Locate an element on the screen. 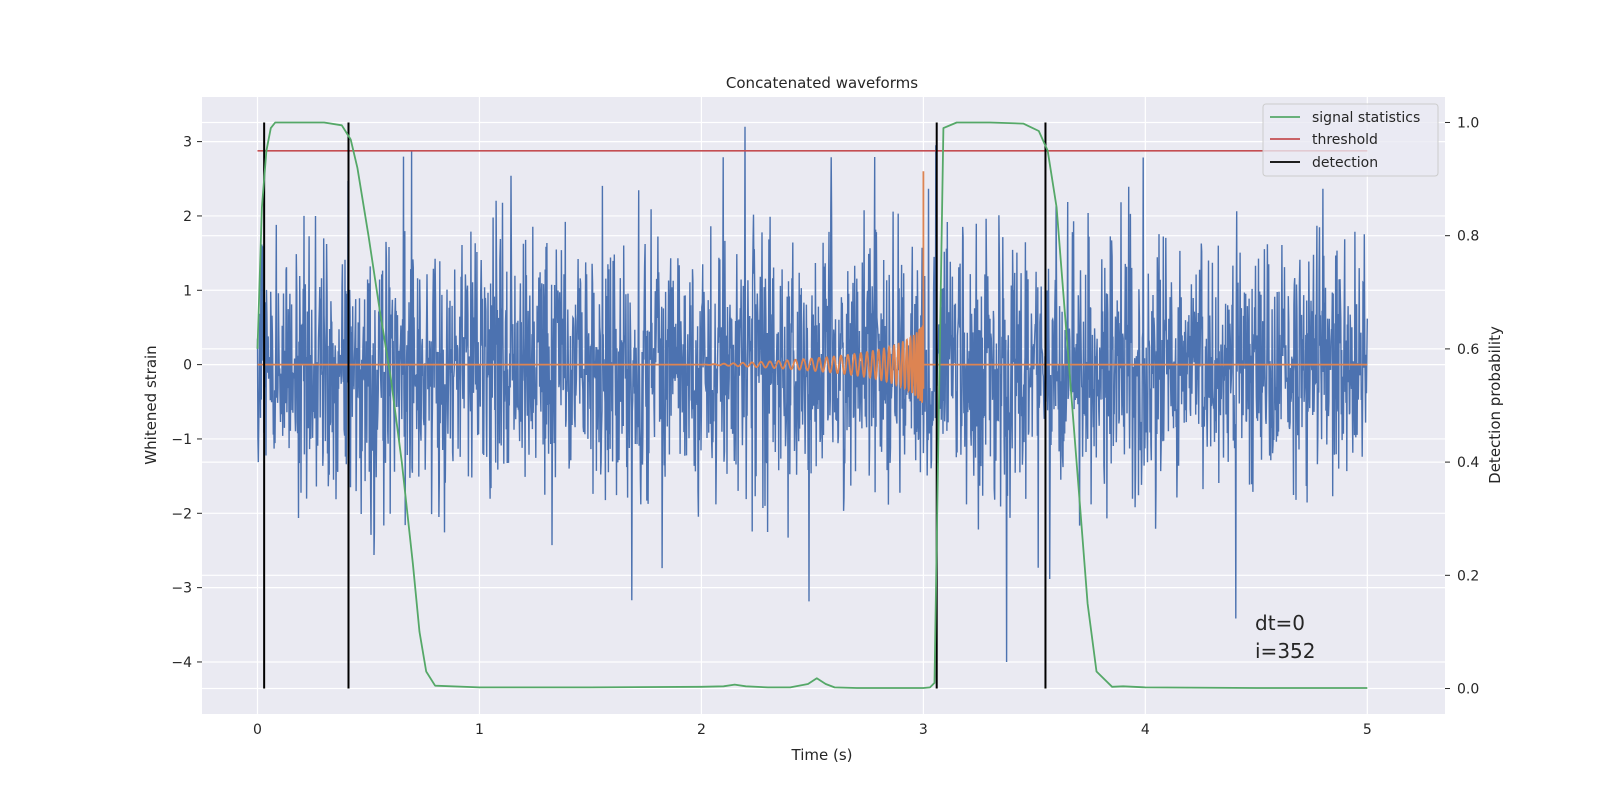 The image size is (1600, 800). y-axis-label-left: Whitened strain is located at coordinates (151, 404).